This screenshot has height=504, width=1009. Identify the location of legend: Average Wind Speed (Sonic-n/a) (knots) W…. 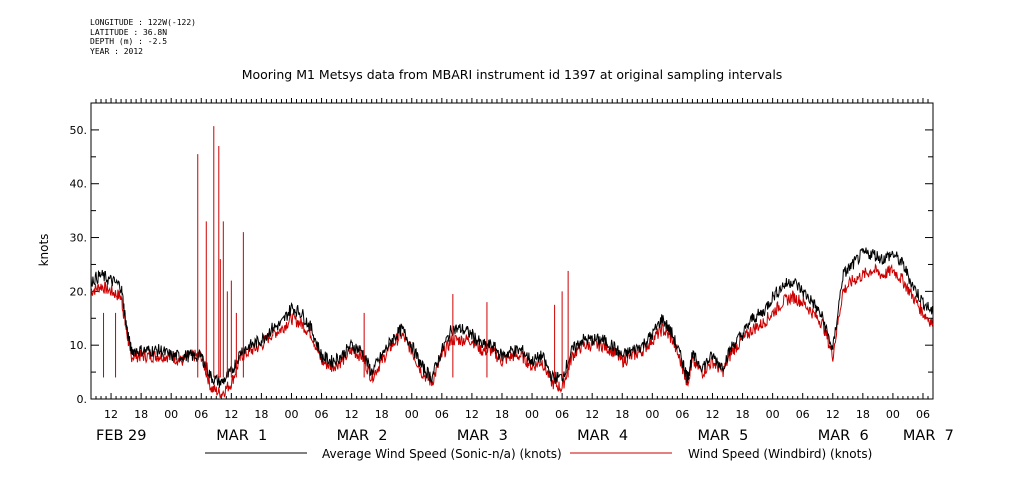
(538, 454).